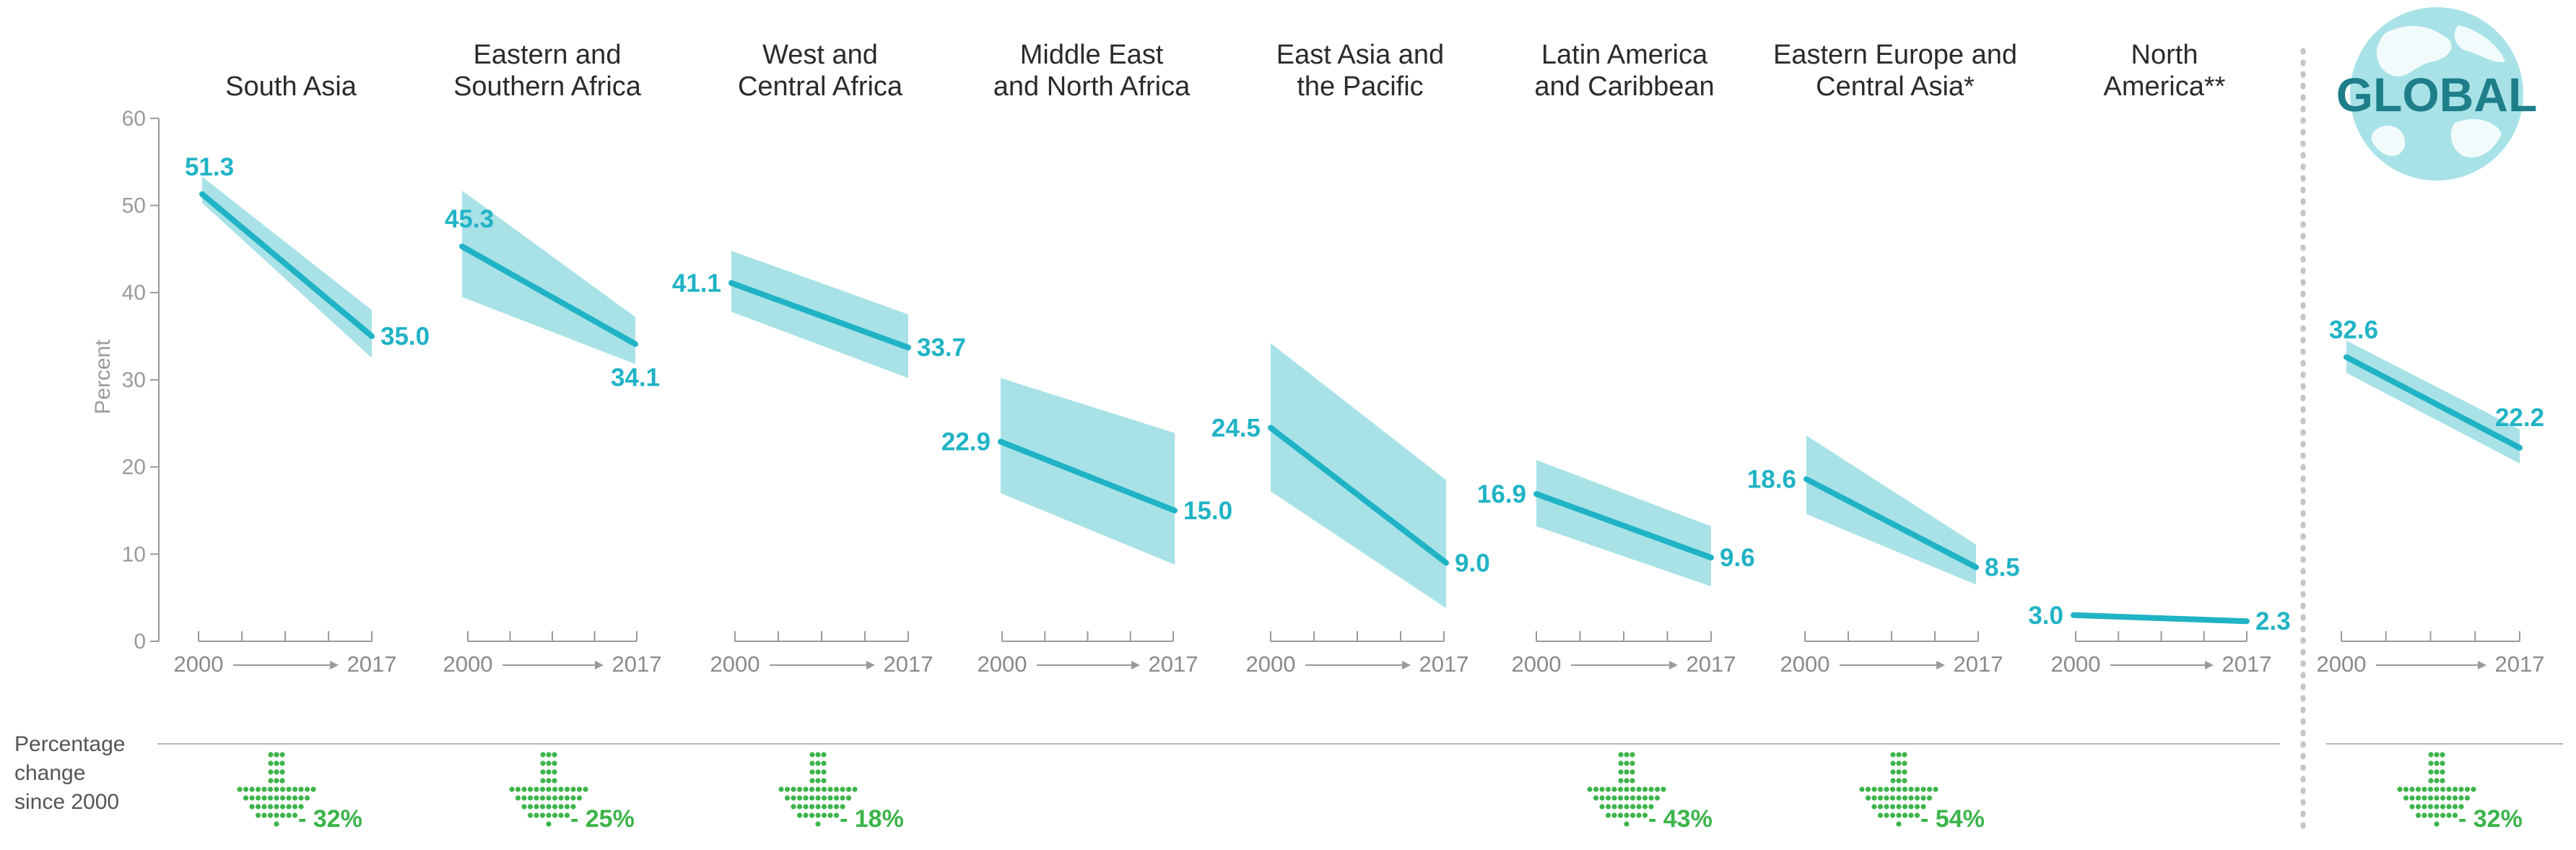  I want to click on x-start-year: 2000, so click(735, 664).